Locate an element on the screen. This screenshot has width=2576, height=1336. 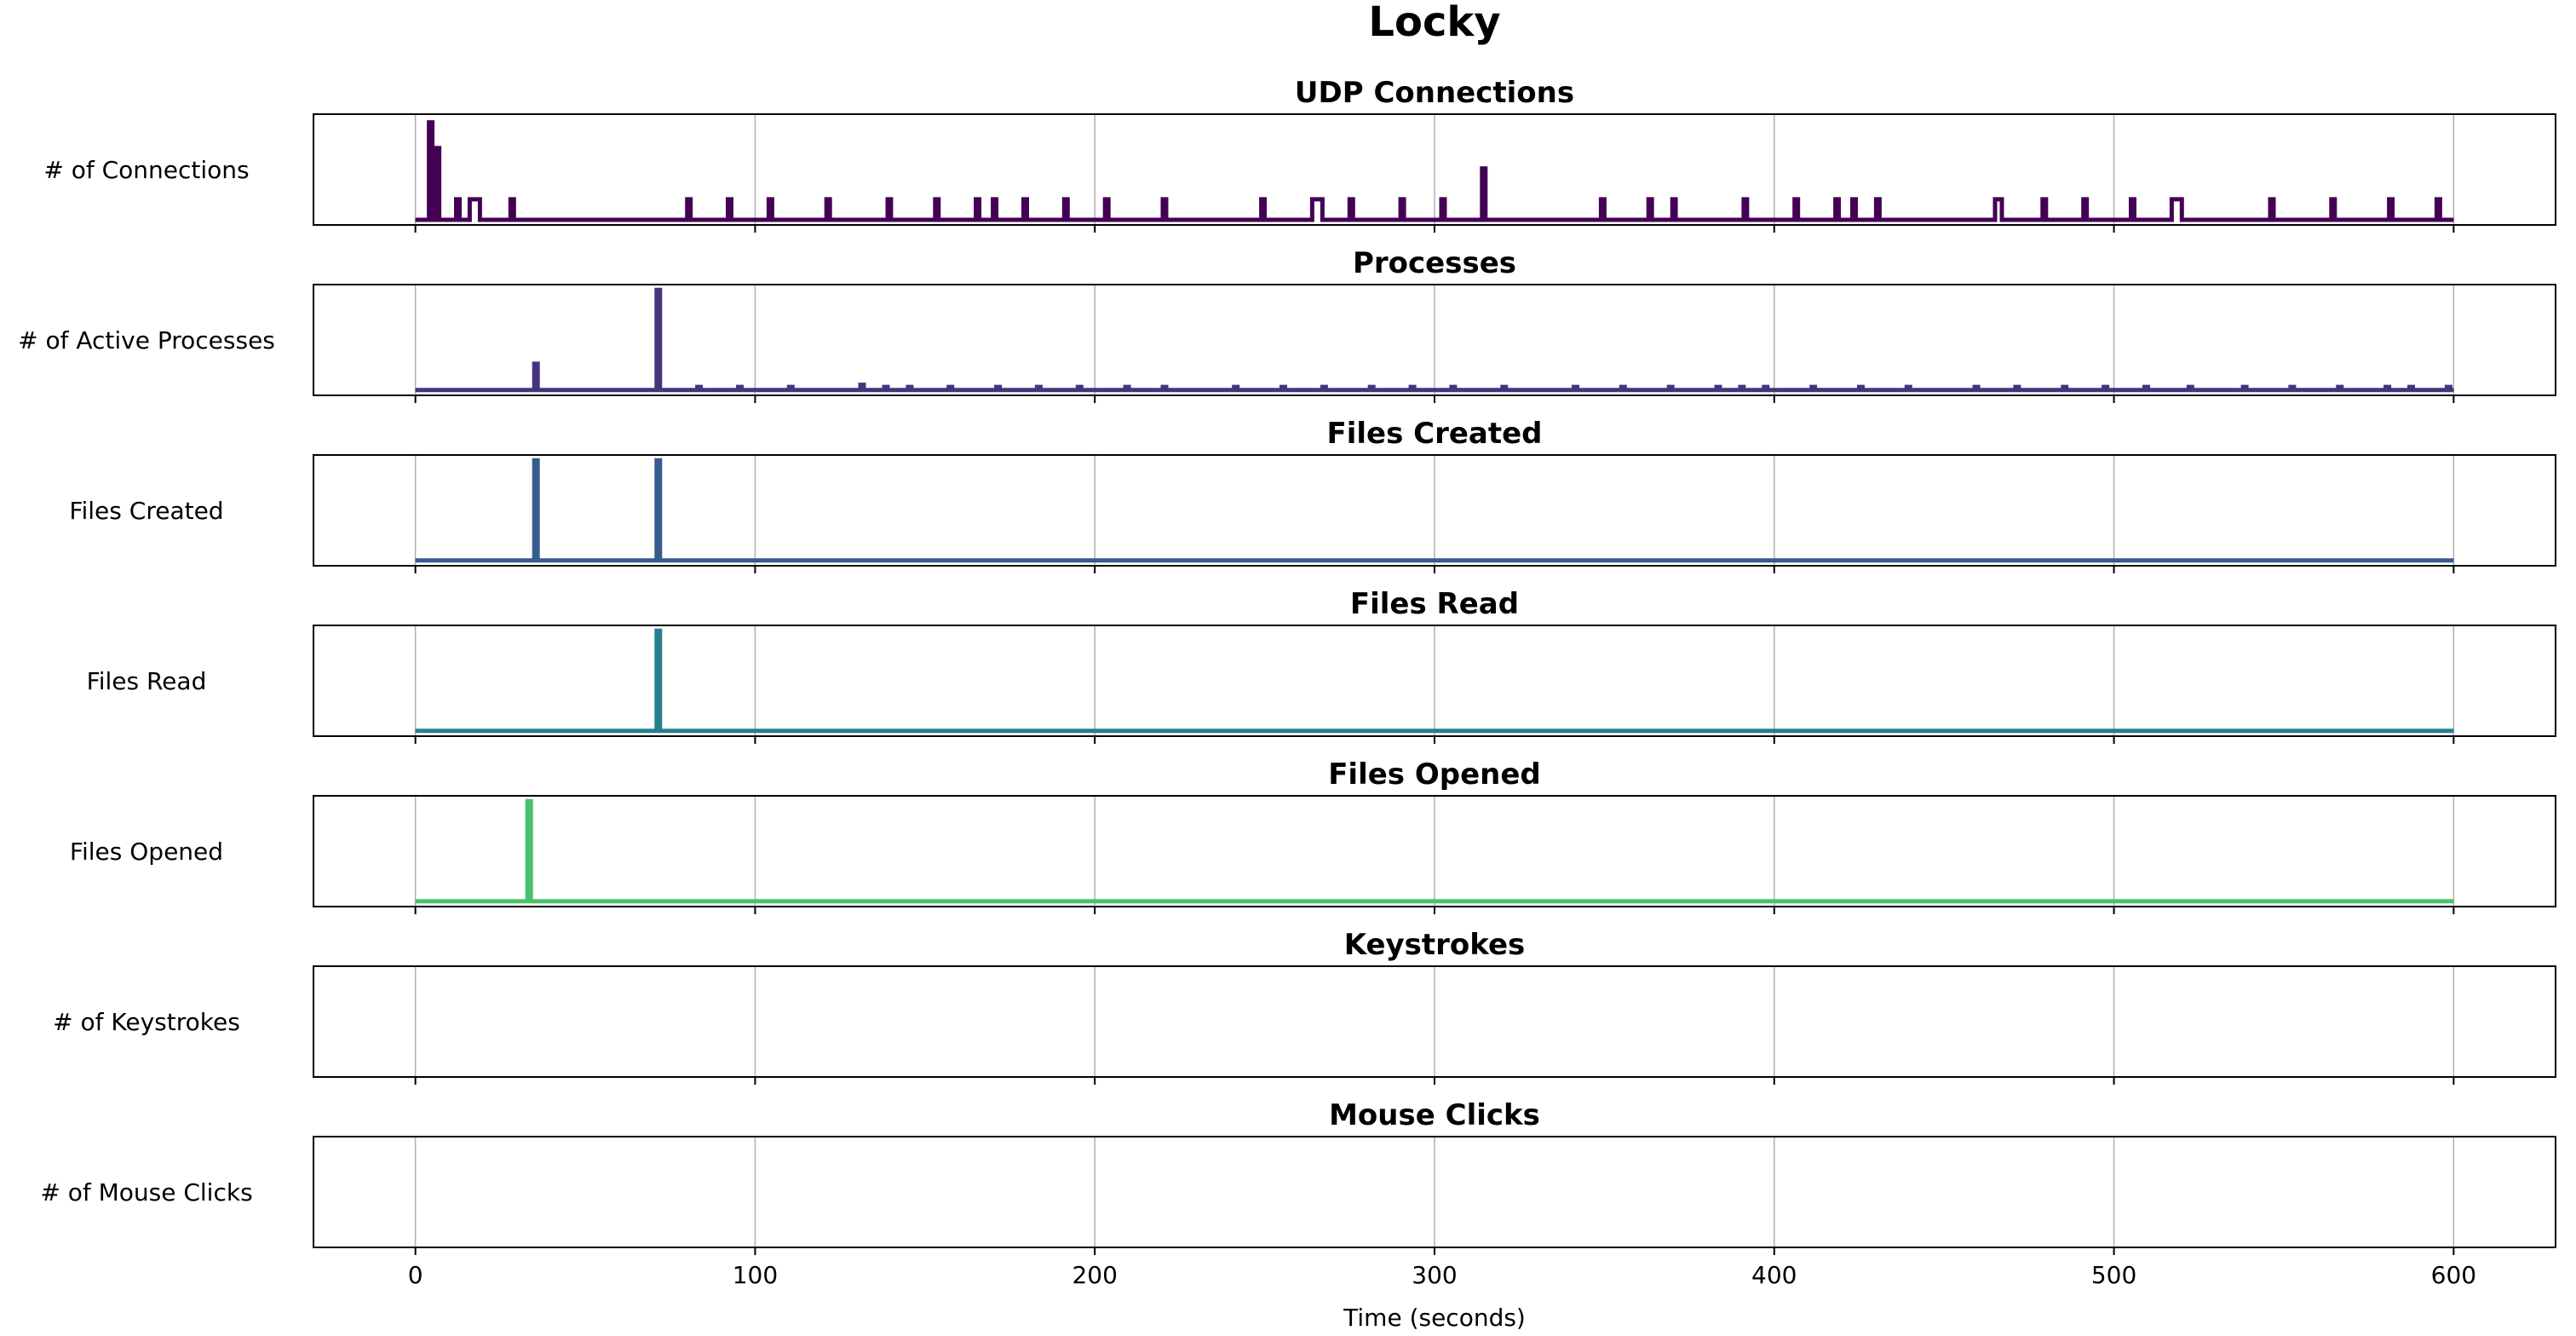
panel-title: Files Opened is located at coordinates (1435, 774).